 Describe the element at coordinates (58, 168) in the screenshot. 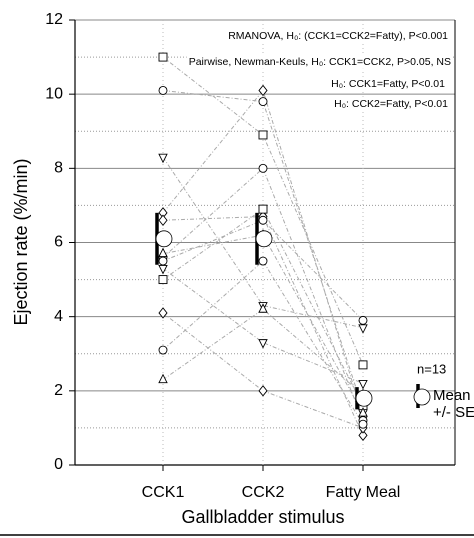

I see `y-tick-label: 8` at that location.